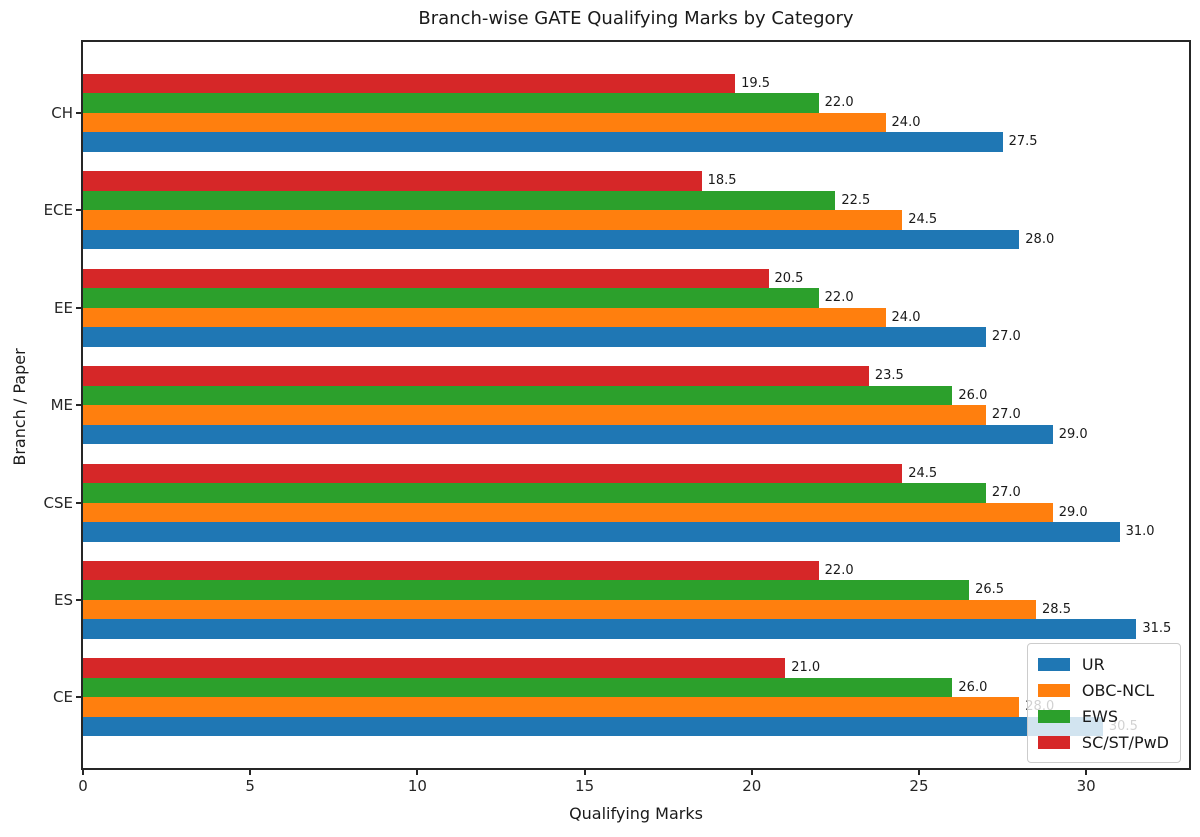  What do you see at coordinates (534, 493) in the screenshot?
I see `bar-EWS-CSE` at bounding box center [534, 493].